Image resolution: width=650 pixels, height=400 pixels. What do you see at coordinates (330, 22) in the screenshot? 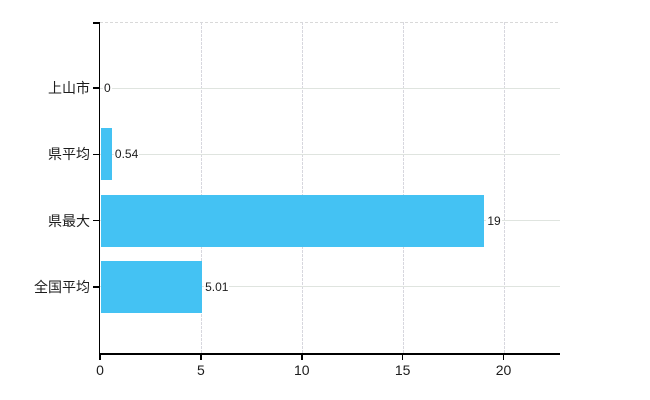
I see `plot-top-border` at bounding box center [330, 22].